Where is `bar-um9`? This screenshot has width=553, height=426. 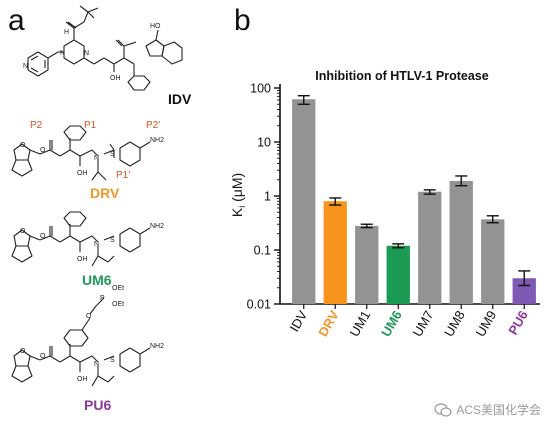
bar-um9 is located at coordinates (493, 261).